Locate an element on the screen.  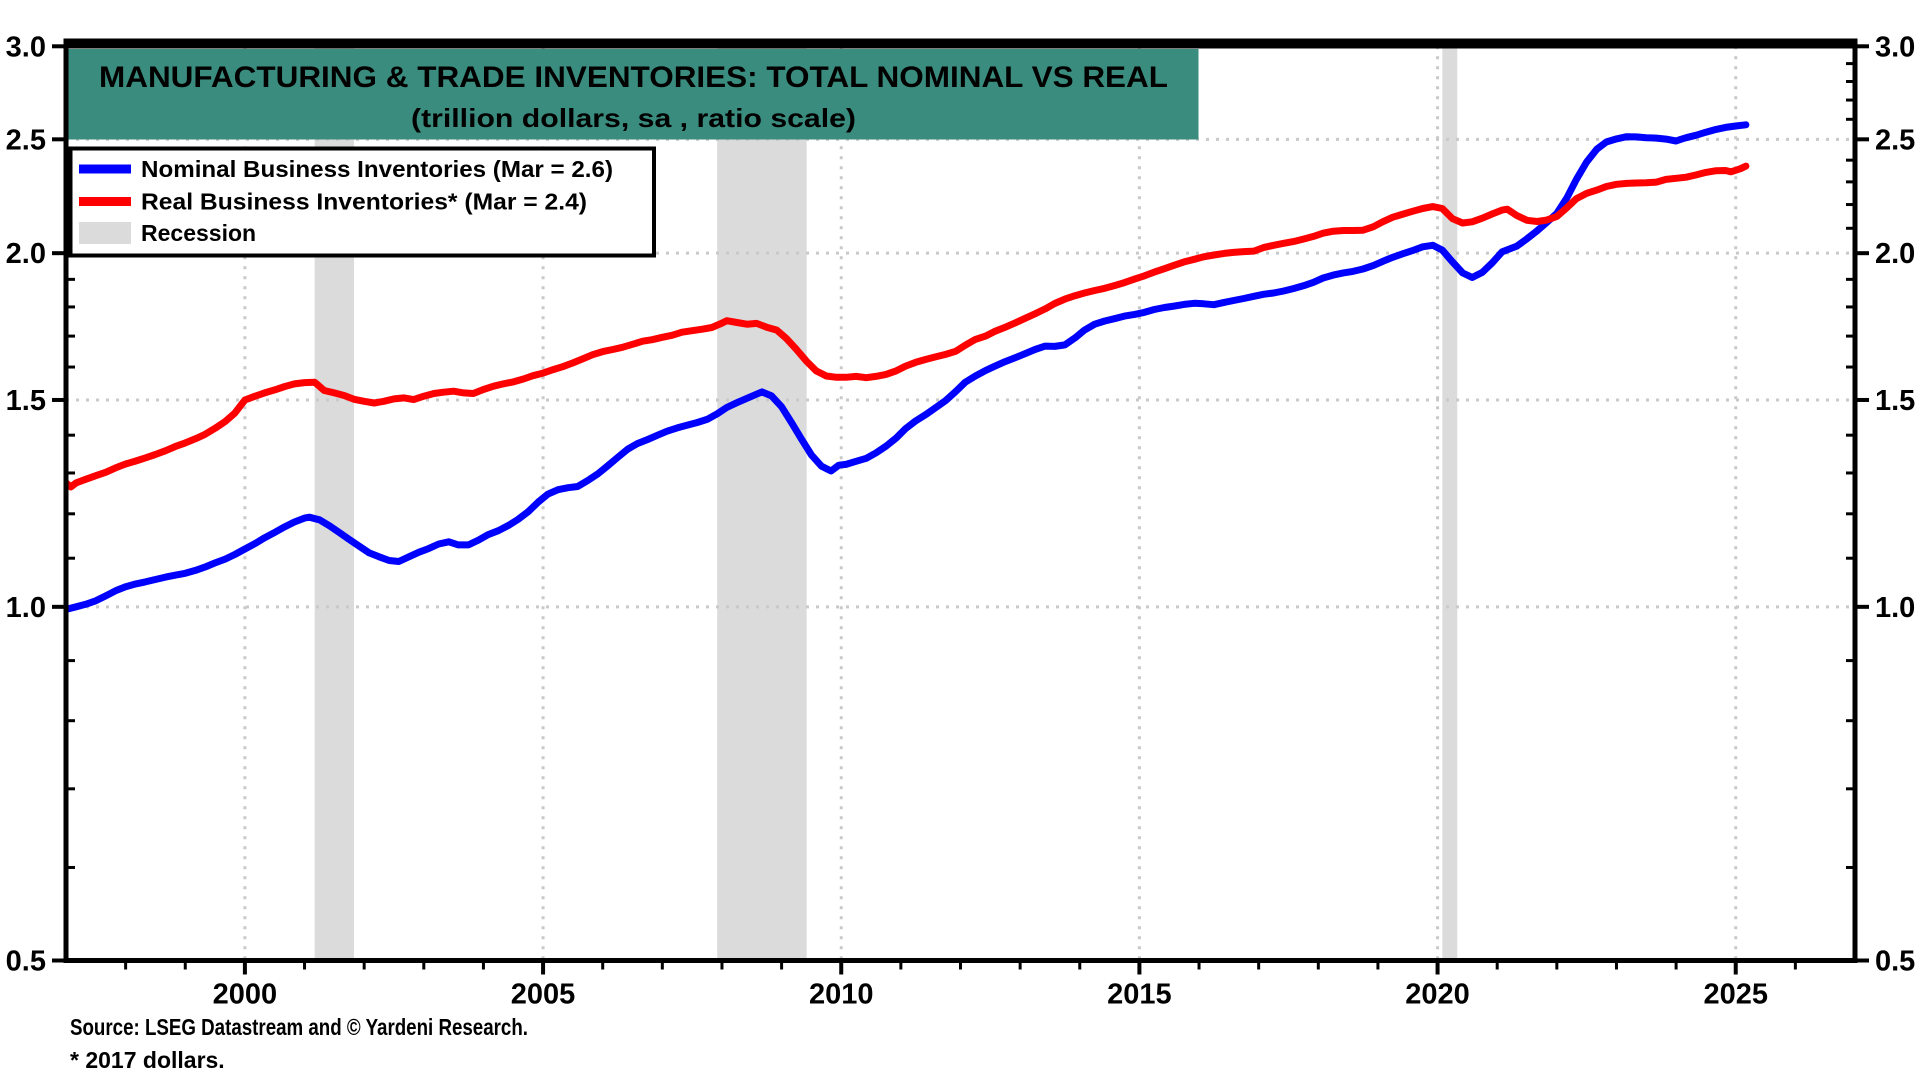
x-axis-label: 2020 is located at coordinates (1437, 995).